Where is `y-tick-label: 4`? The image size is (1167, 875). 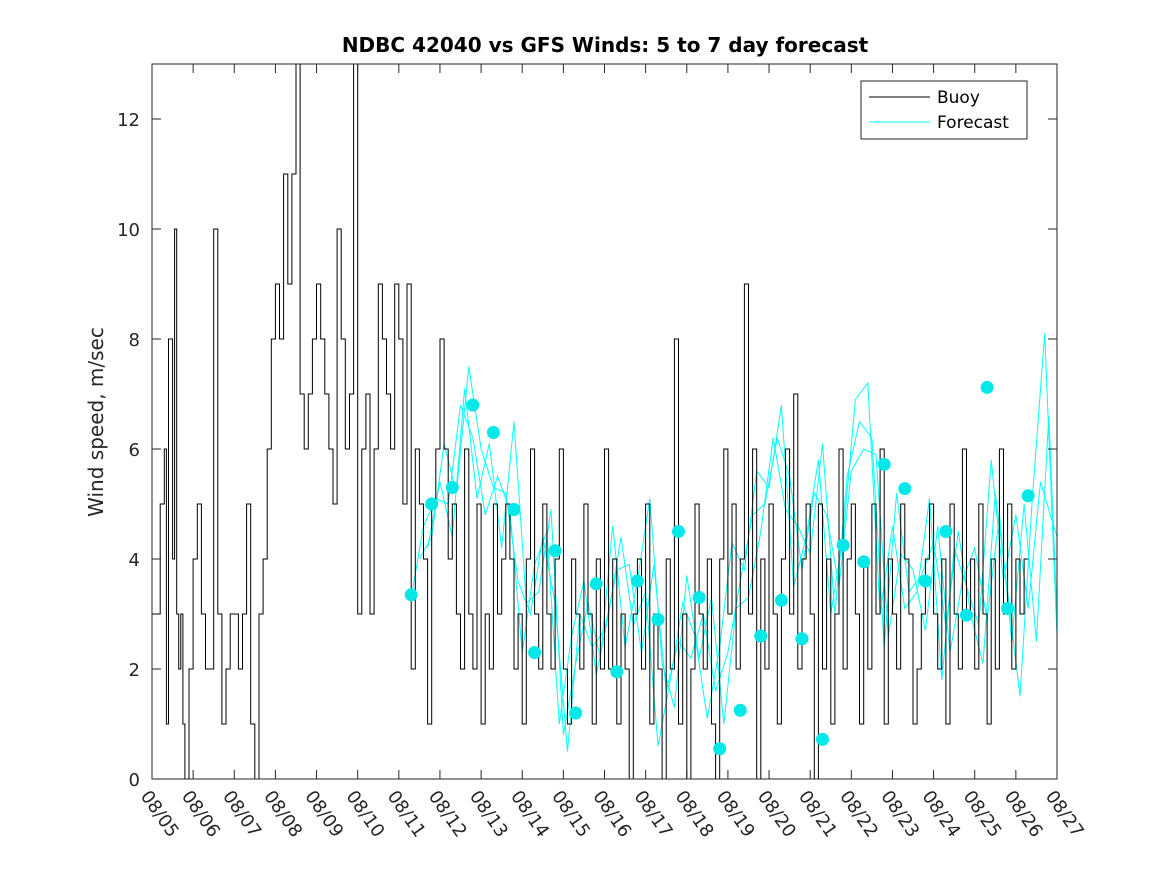 y-tick-label: 4 is located at coordinates (134, 560).